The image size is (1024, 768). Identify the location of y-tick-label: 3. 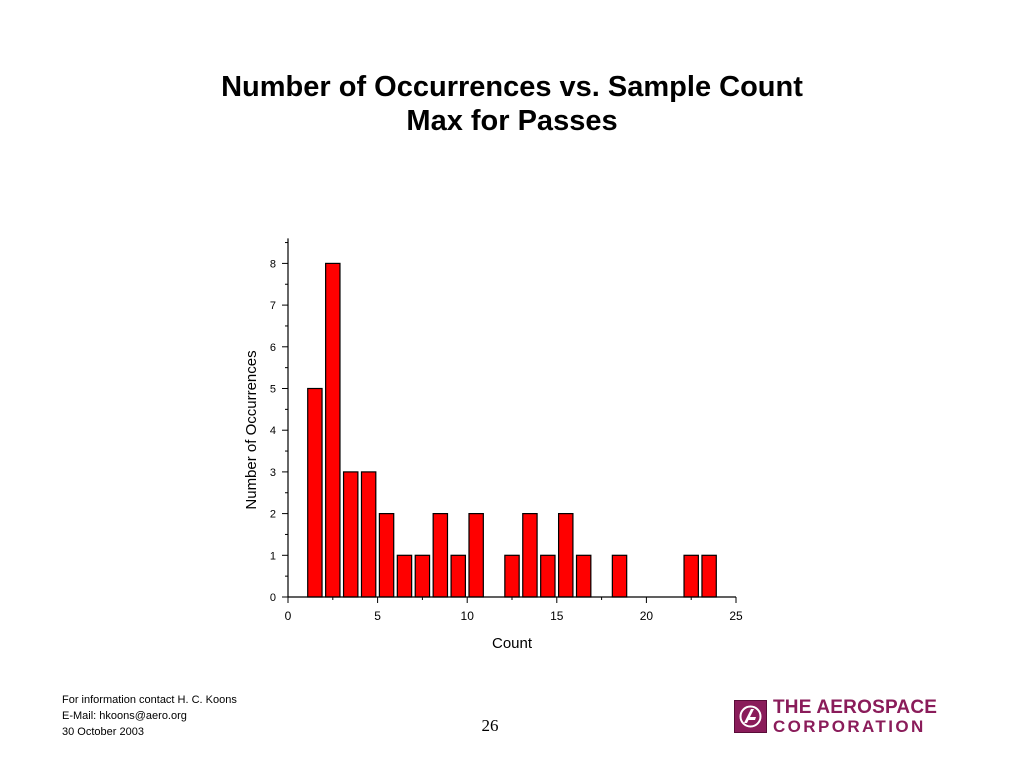
(273, 473).